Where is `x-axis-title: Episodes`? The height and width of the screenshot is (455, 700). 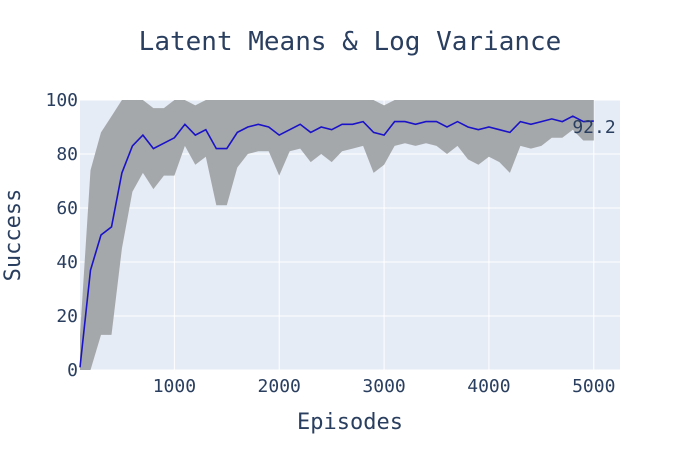
x-axis-title: Episodes is located at coordinates (350, 422).